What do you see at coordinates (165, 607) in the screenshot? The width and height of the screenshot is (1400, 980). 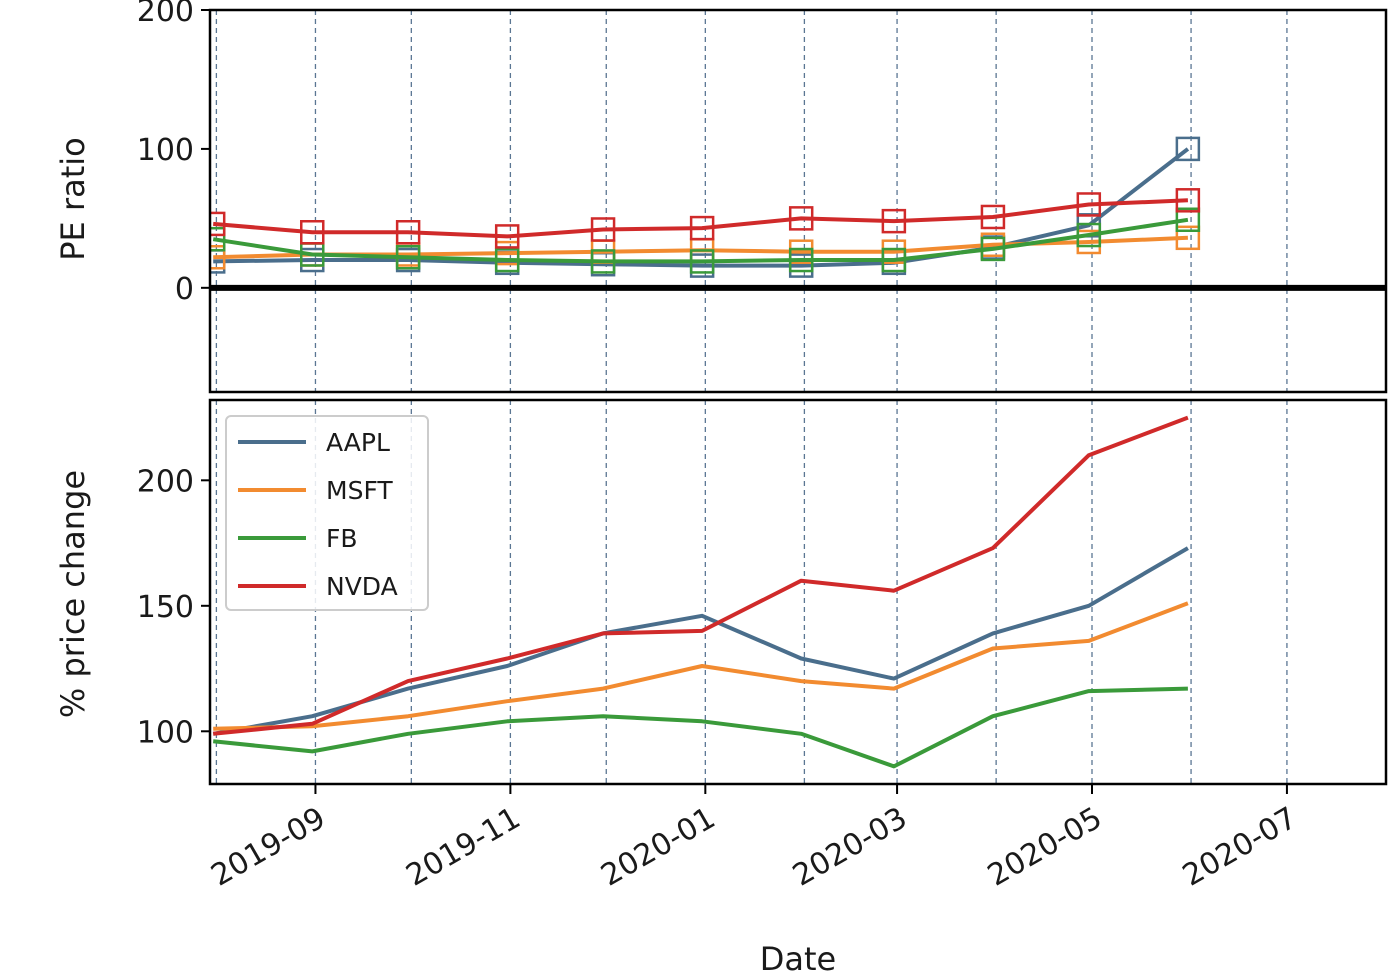 I see `y-tick-label: 150` at bounding box center [165, 607].